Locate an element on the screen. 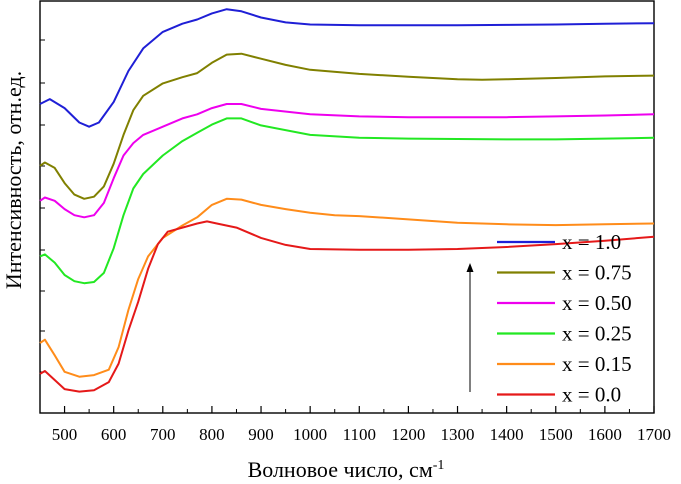 Image resolution: width=681 pixels, height=484 pixels. x-tick-label: 1400 is located at coordinates (507, 434).